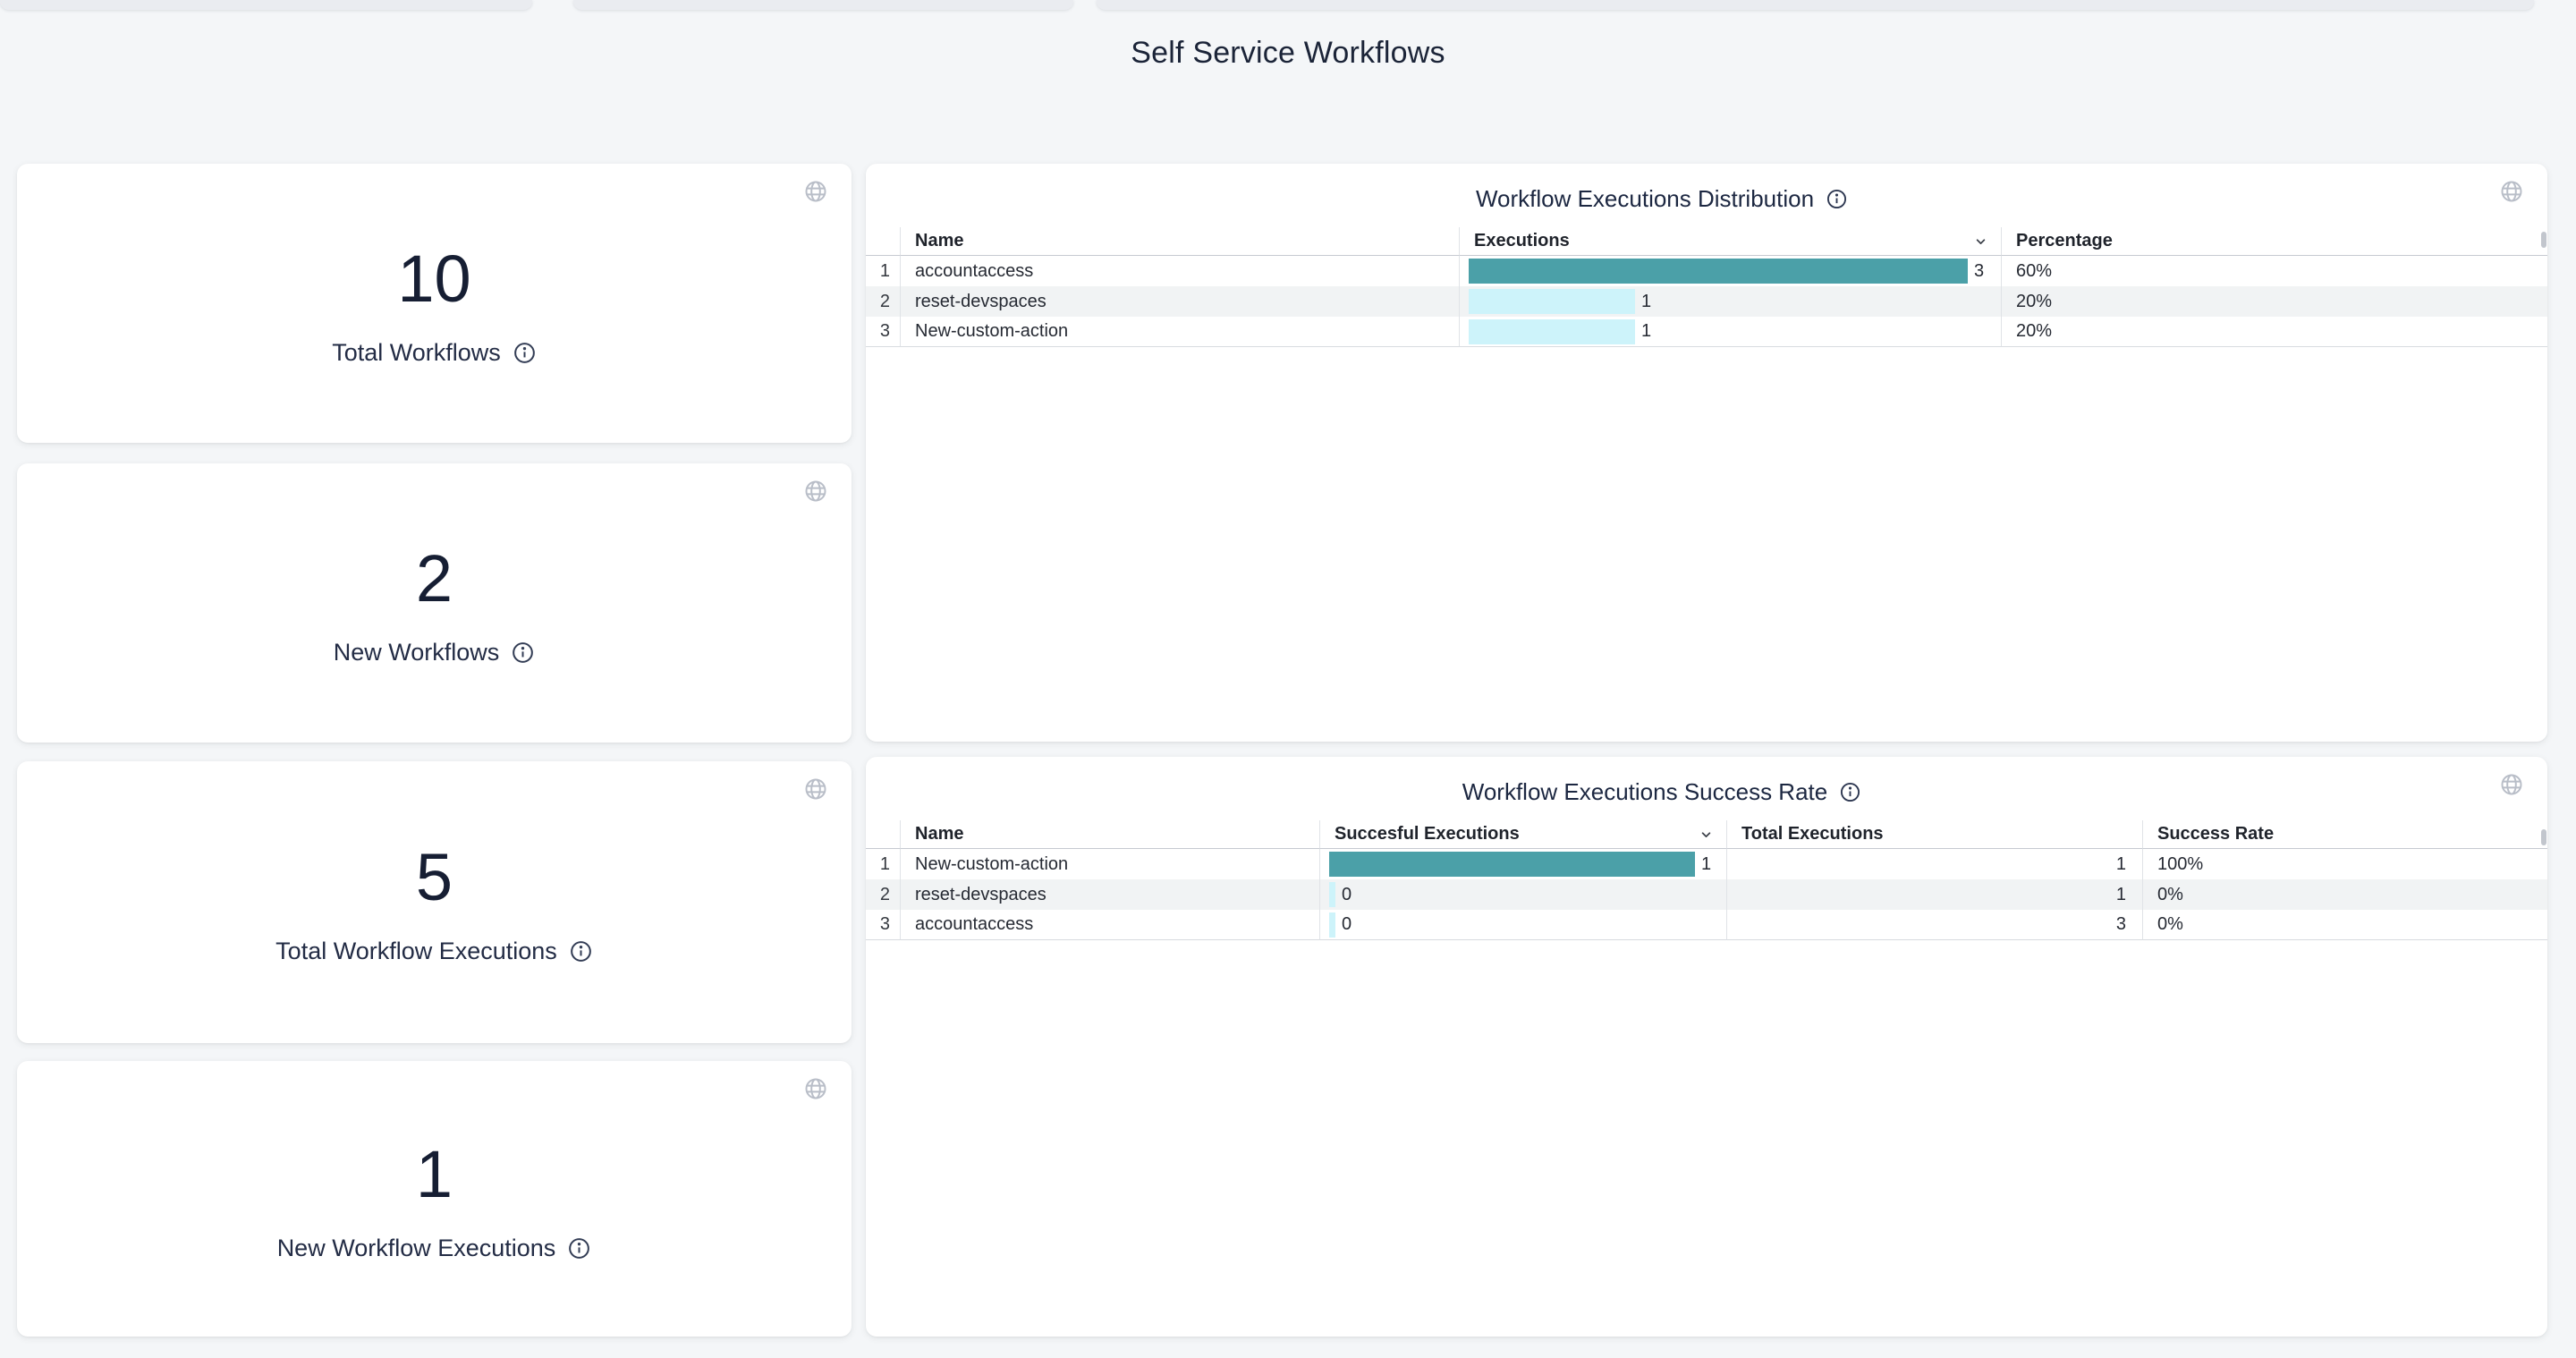  I want to click on table-title-row: Workflow Executions Distribution, so click(1706, 188).